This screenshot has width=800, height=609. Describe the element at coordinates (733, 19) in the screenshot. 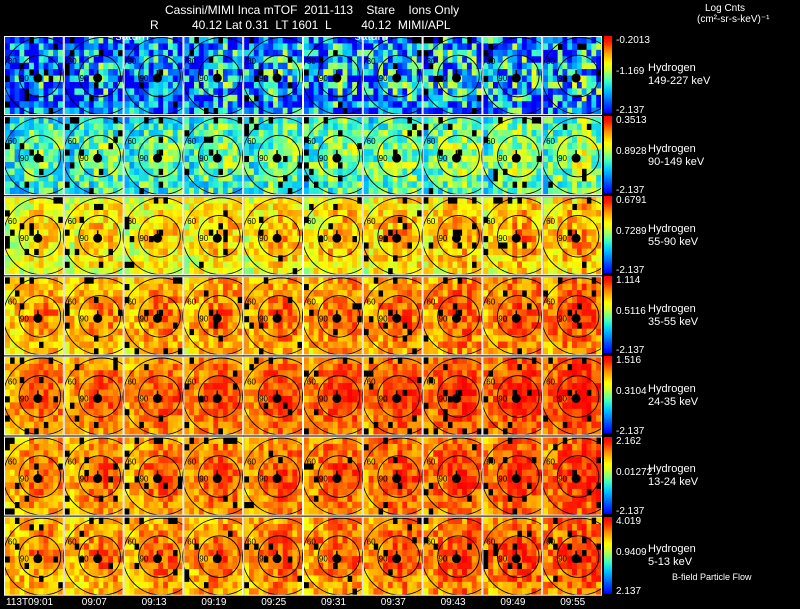

I see `legend-unit: (cm²-sr-s-keV)⁻¹` at that location.